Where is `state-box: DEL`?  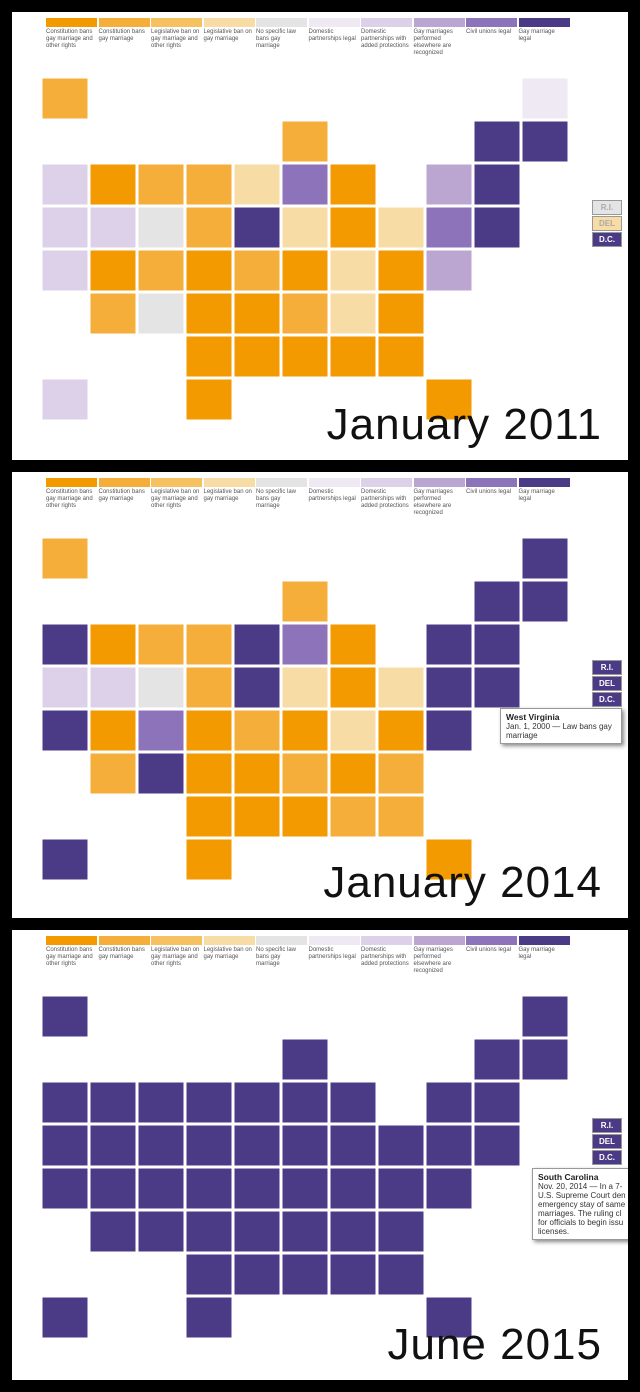
state-box: DEL is located at coordinates (607, 223).